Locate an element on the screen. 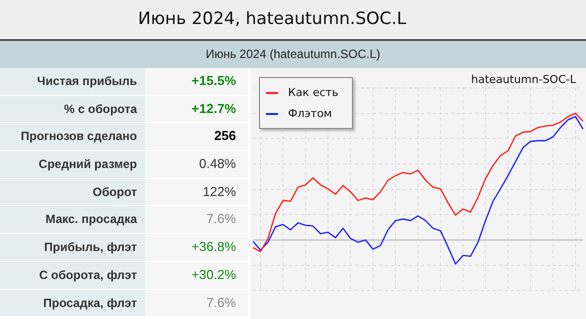 This screenshot has height=319, width=586. text: Июнь 2024 (hateautumn.SOC.L) is located at coordinates (293, 53).